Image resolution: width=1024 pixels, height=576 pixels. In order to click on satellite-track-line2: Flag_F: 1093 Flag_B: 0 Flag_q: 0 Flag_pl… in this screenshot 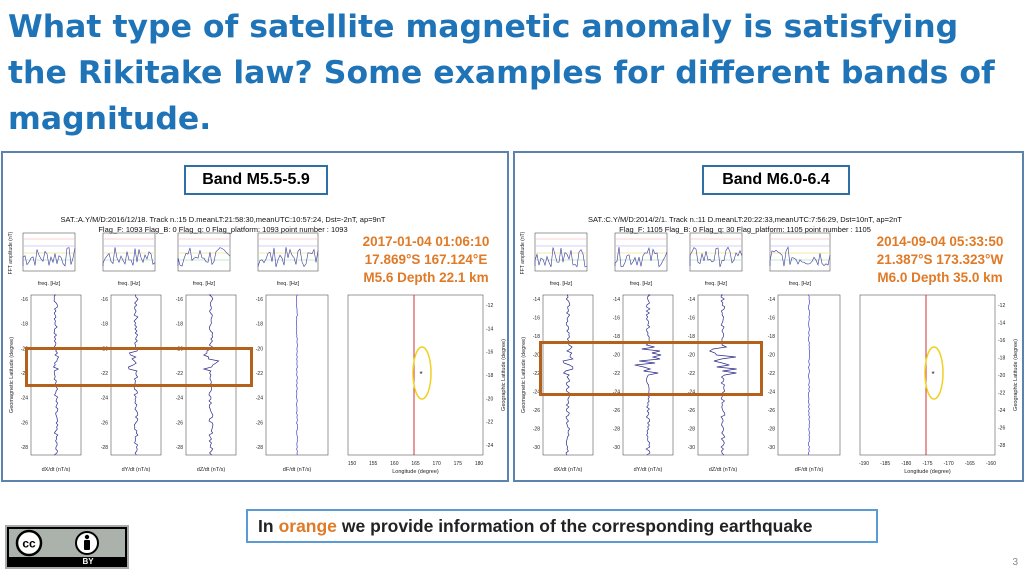, I will do `click(223, 229)`.